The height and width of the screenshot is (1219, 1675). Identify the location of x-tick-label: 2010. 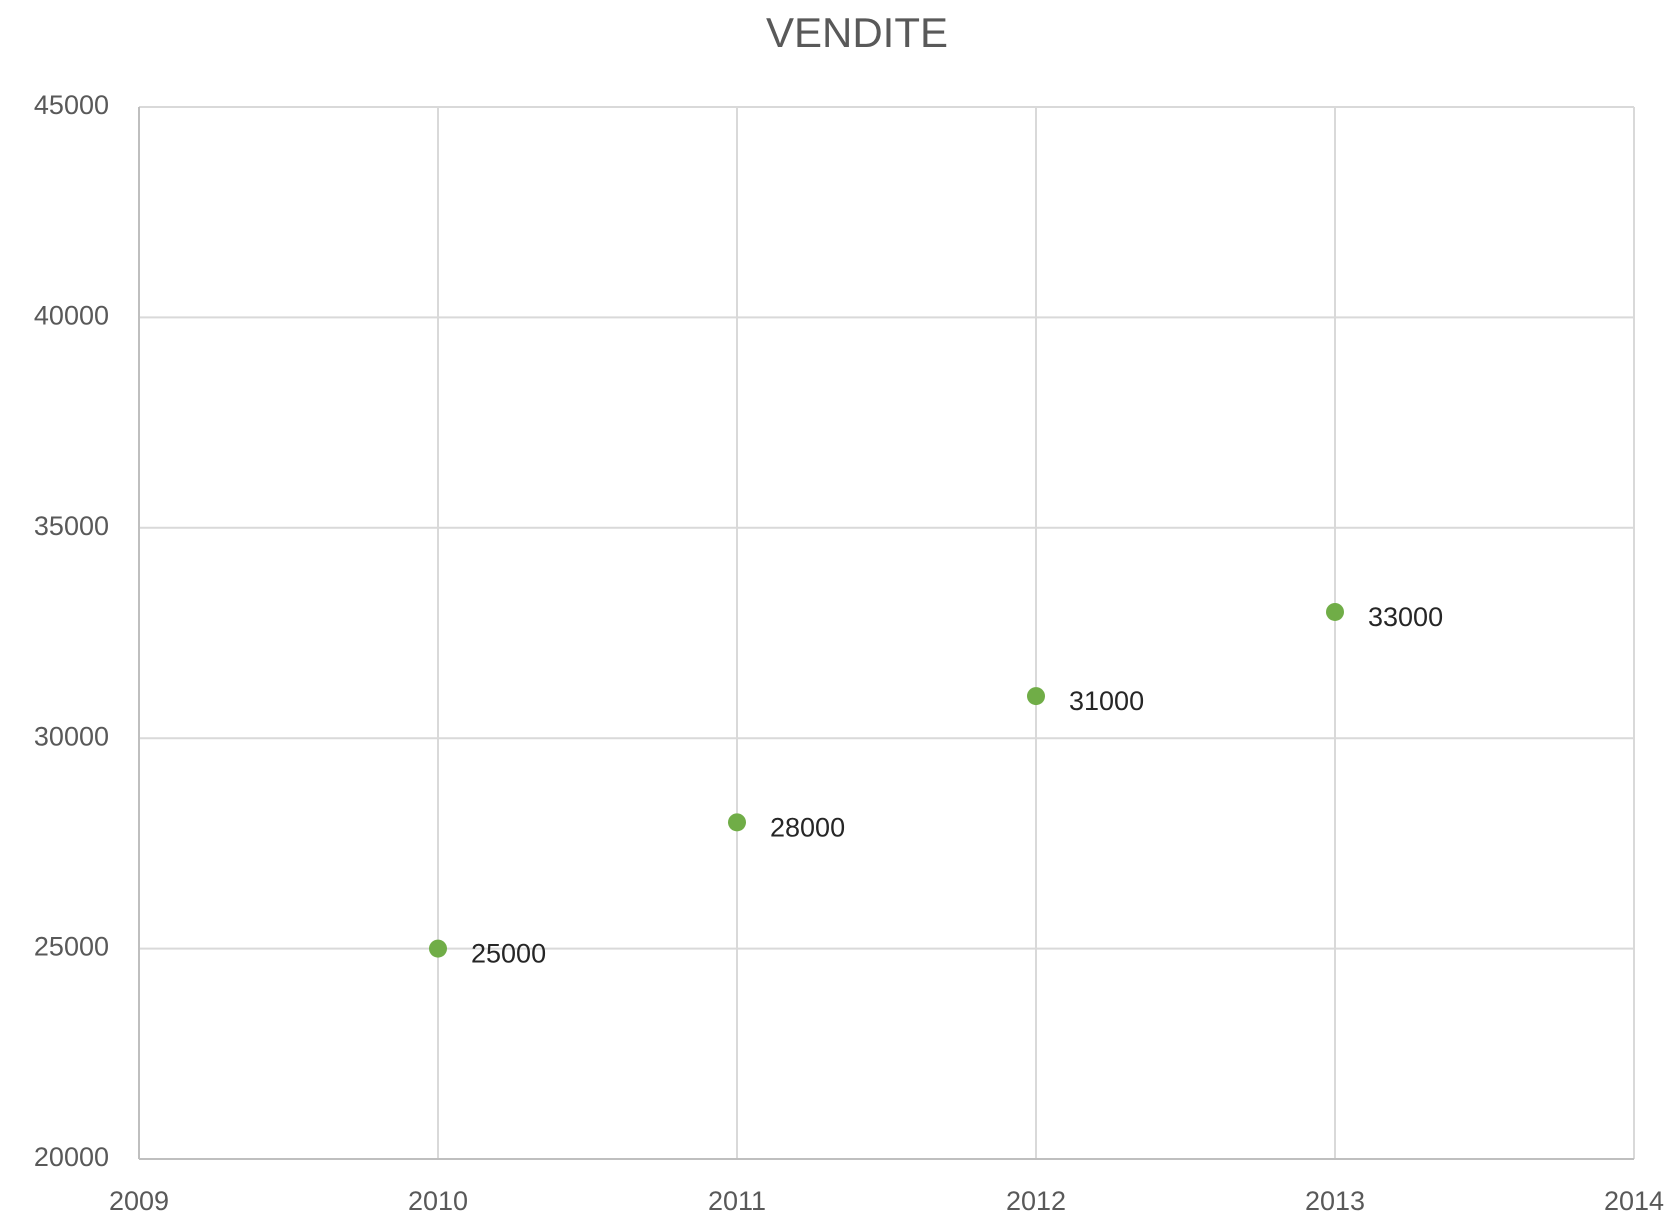
(438, 1201).